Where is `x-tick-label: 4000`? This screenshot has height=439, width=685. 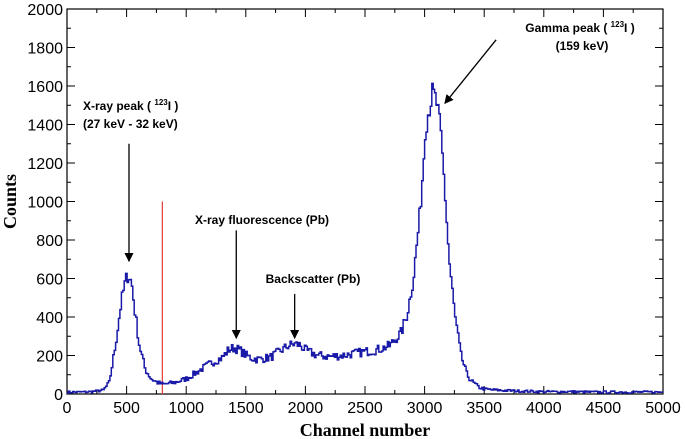 x-tick-label: 4000 is located at coordinates (544, 408).